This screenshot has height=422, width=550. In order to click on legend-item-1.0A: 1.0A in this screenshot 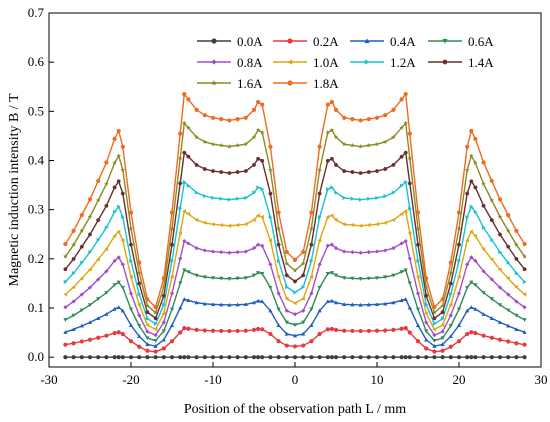, I will do `click(306, 62)`.